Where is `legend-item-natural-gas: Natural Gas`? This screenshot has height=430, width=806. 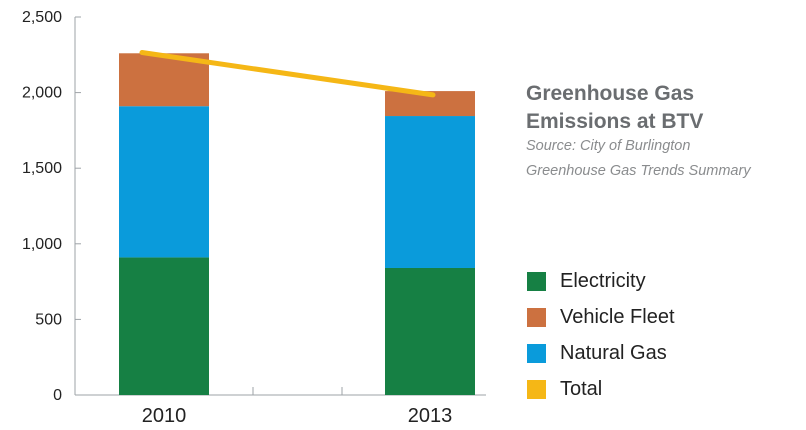
legend-item-natural-gas: Natural Gas is located at coordinates (601, 353).